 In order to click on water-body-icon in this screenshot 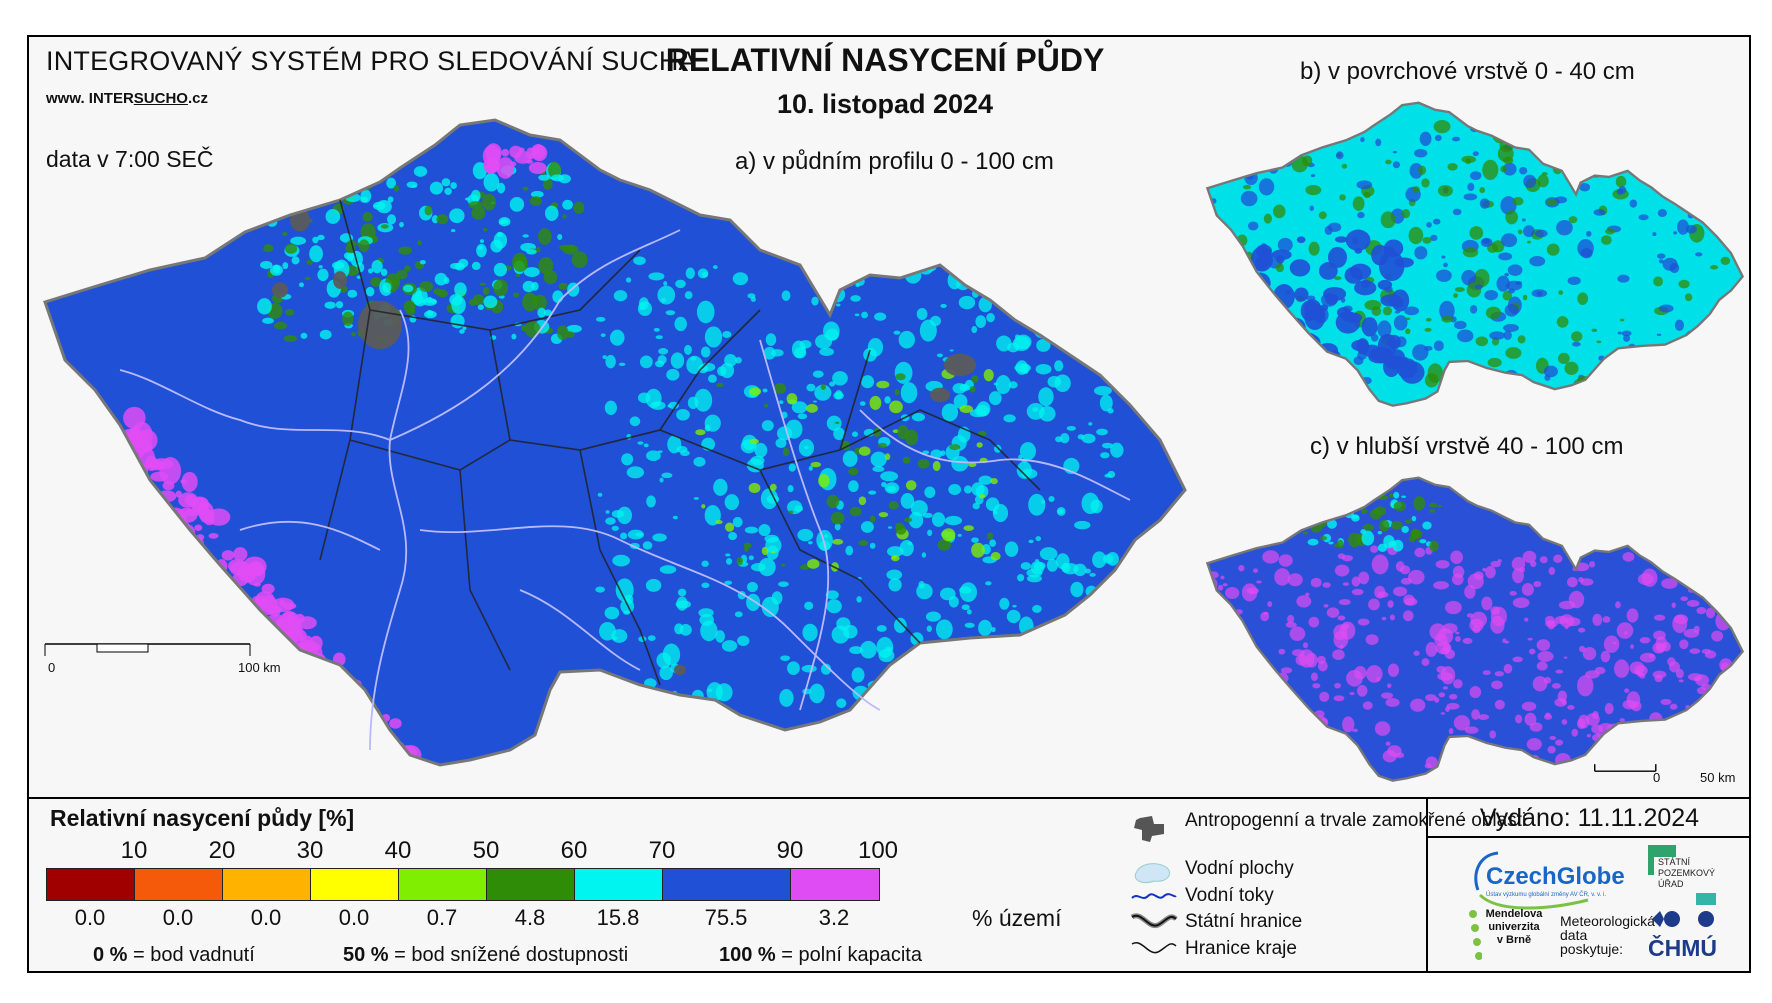, I will do `click(1152, 873)`.